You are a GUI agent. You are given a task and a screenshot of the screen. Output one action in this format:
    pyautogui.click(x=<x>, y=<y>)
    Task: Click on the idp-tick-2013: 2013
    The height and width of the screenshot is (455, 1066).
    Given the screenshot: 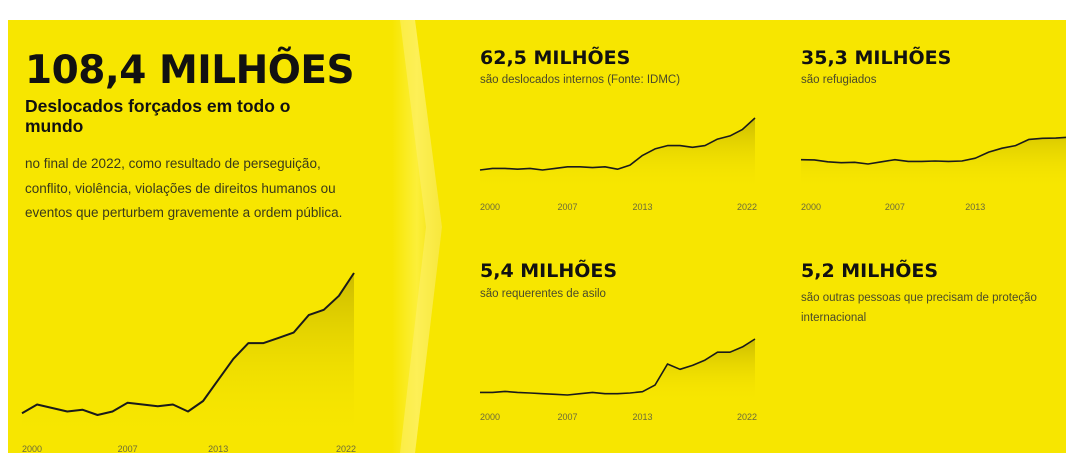 What is the action you would take?
    pyautogui.click(x=642, y=207)
    